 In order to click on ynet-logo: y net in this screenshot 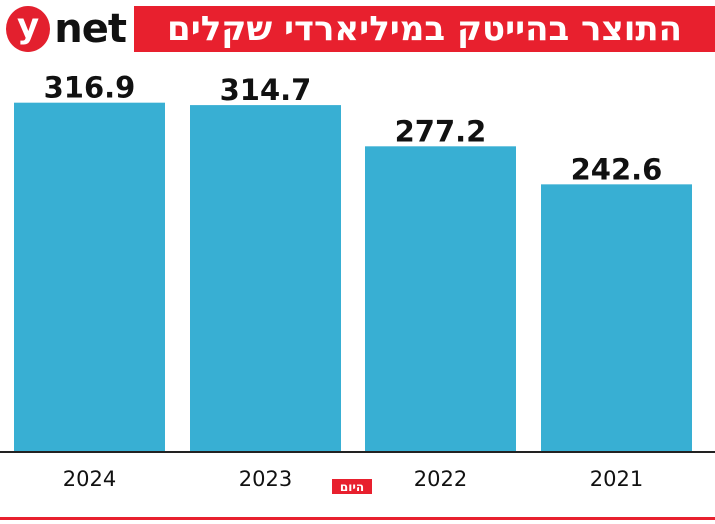, I will do `click(66, 29)`.